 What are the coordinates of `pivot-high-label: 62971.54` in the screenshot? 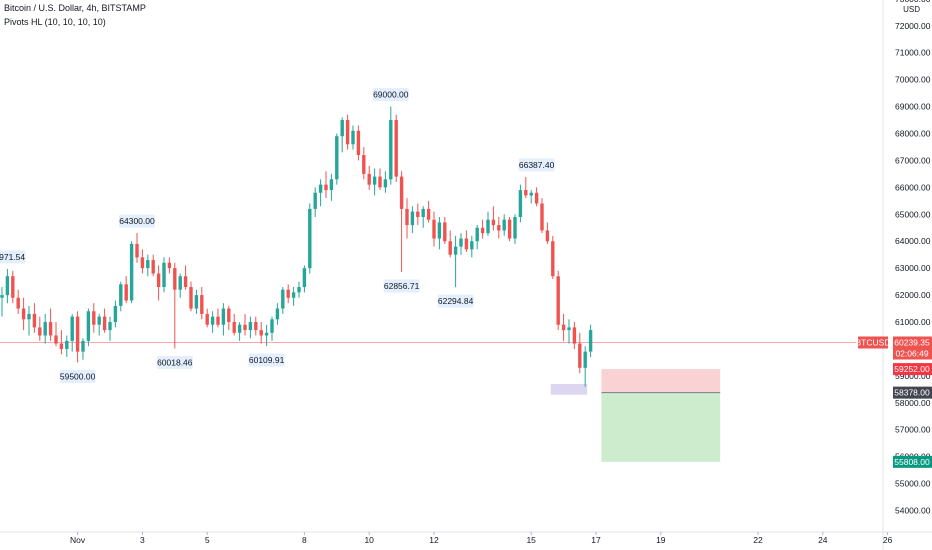 It's located at (12, 257).